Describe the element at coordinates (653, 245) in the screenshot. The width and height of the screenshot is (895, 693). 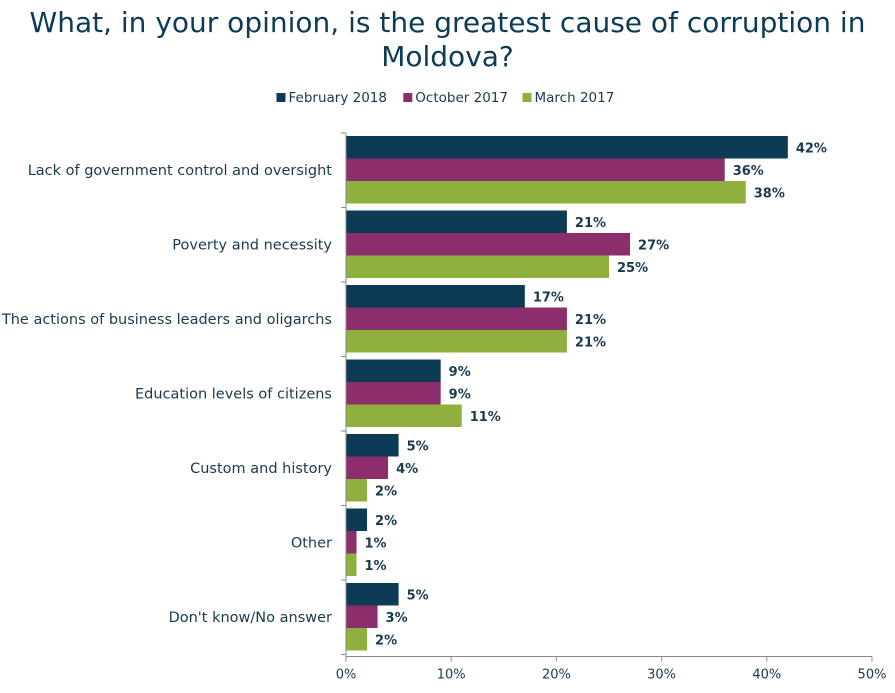
I see `data-label-2-2: 27%` at that location.